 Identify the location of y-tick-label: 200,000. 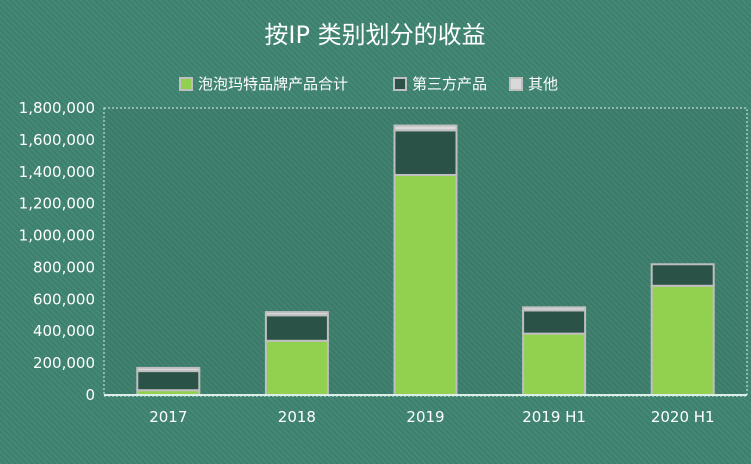
(64, 363).